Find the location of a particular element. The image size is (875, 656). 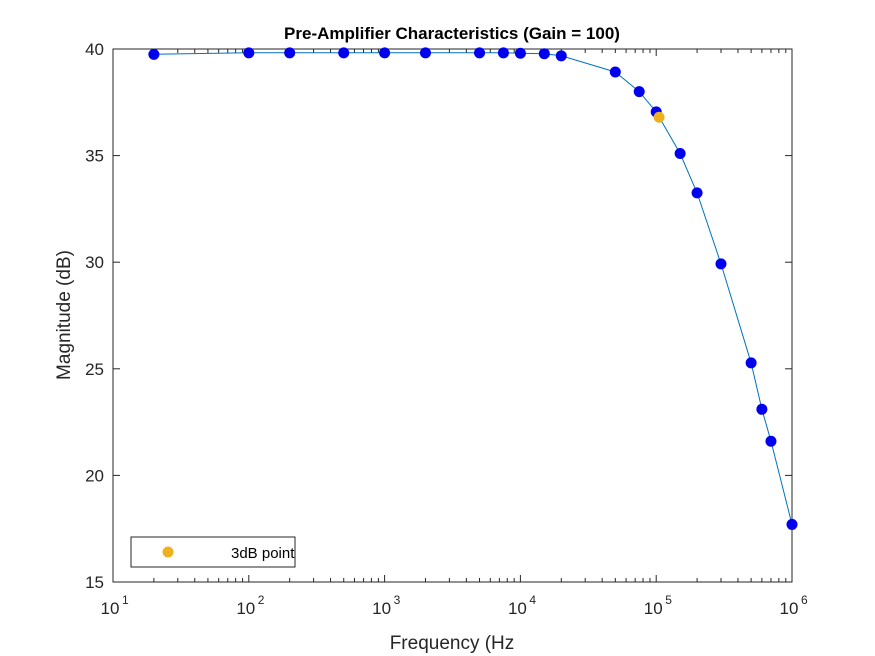

y-tick-label: 35 is located at coordinates (94, 156).